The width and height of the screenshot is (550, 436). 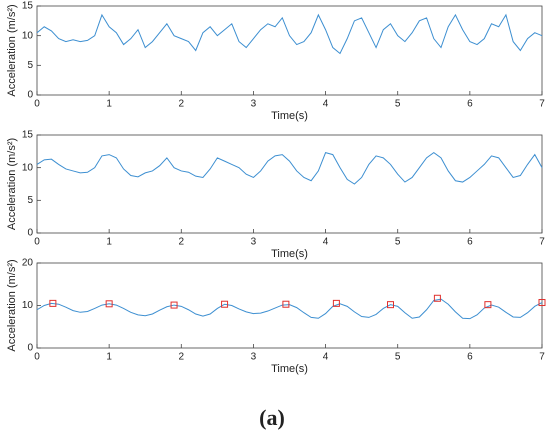 What do you see at coordinates (28, 263) in the screenshot?
I see `y-tick-label: 20` at bounding box center [28, 263].